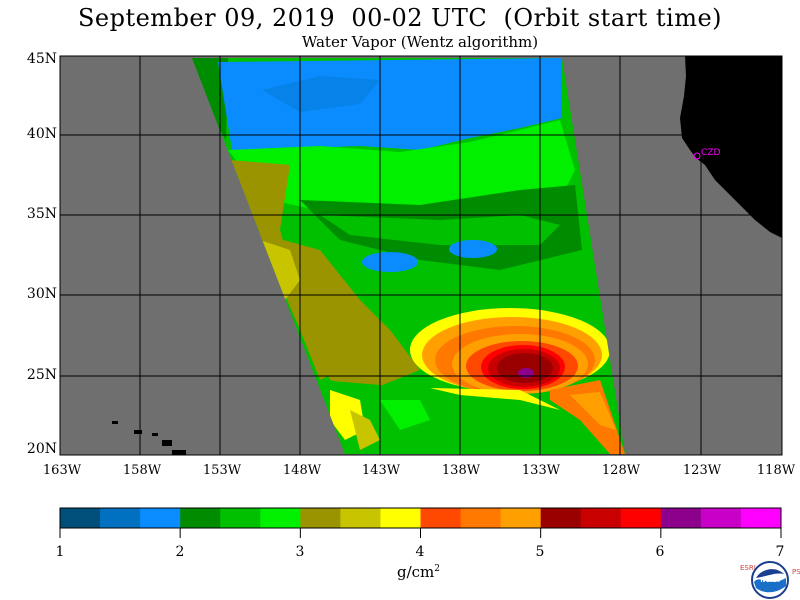  I want to click on lat-label-40n: 40N, so click(41, 134).